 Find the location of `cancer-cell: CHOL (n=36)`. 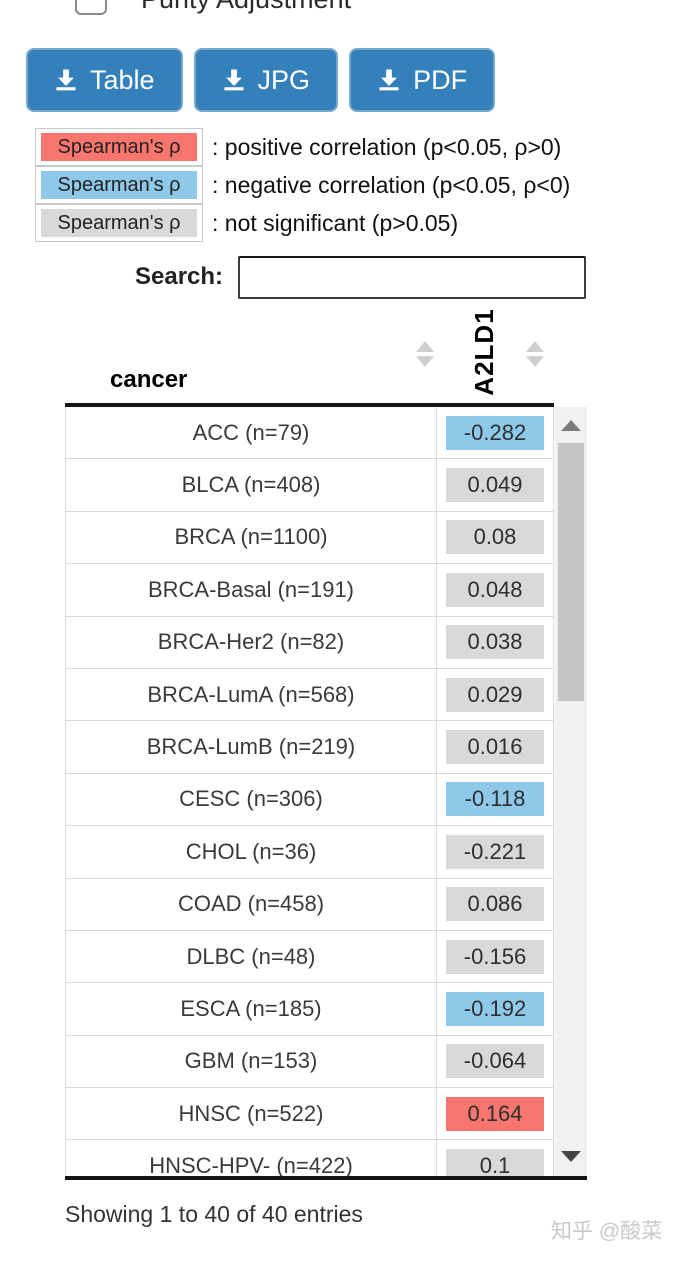

cancer-cell: CHOL (n=36) is located at coordinates (251, 852).